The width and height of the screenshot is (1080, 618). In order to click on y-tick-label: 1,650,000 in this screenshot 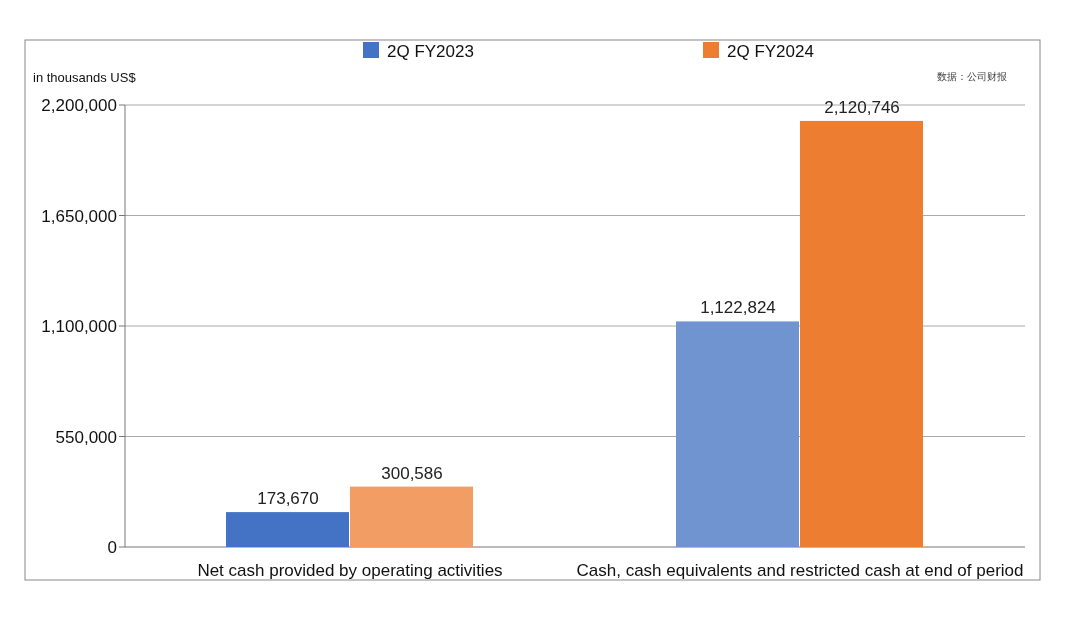, I will do `click(79, 216)`.